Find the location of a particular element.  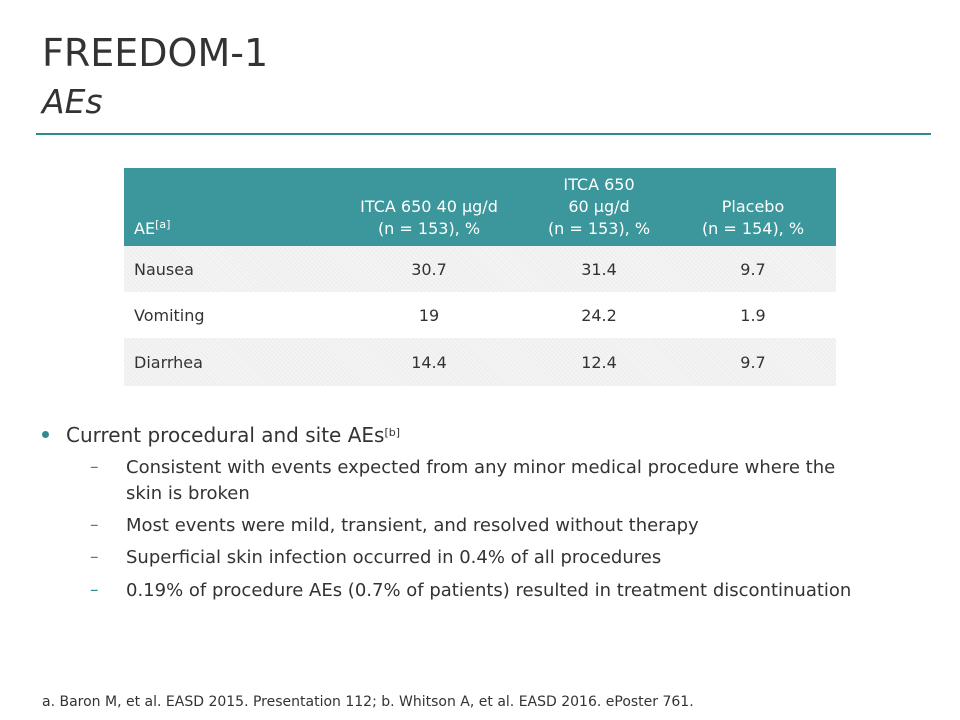

table-cell: Nausea is located at coordinates (164, 269).